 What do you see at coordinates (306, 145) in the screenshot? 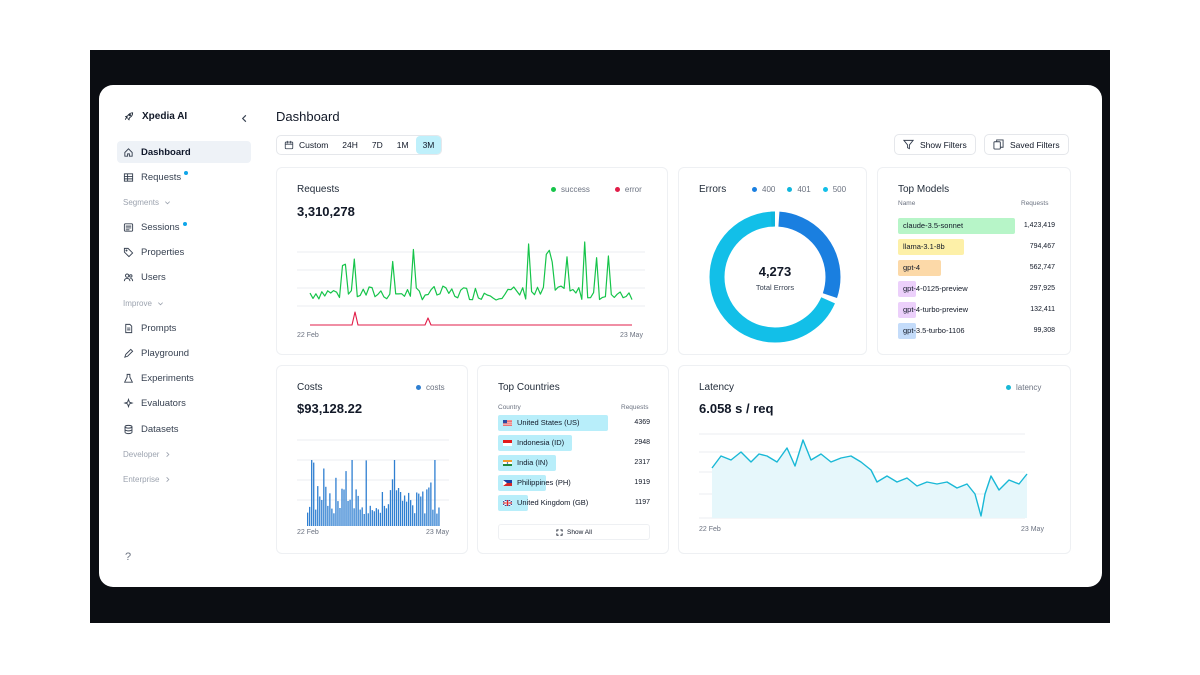
I see `range-option-custom: Custom` at bounding box center [306, 145].